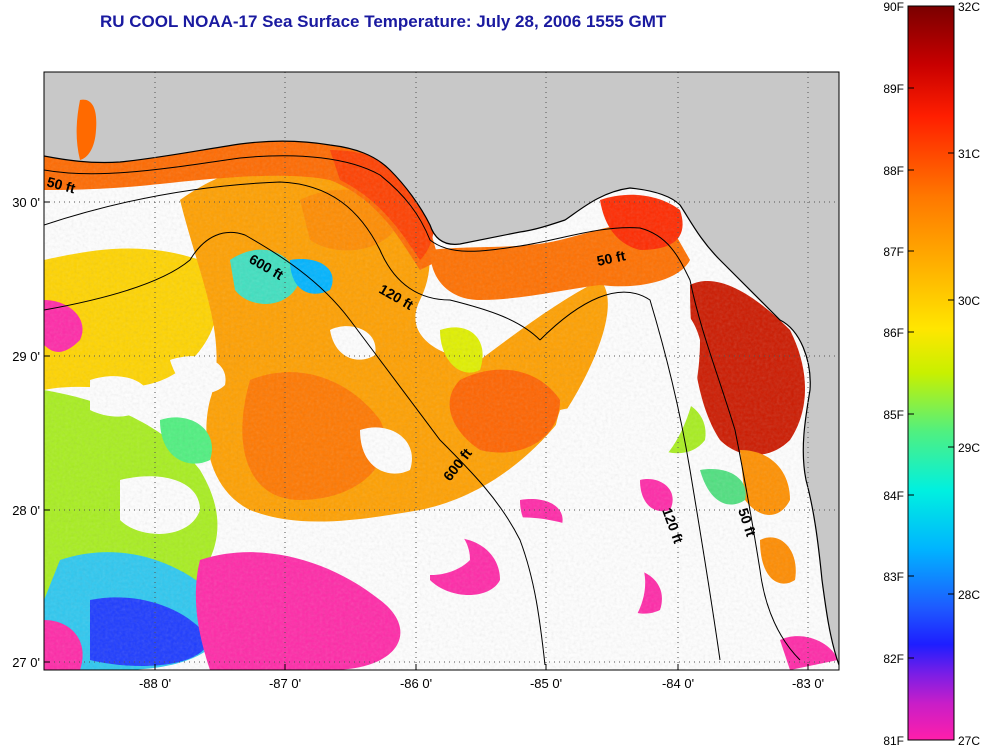 The width and height of the screenshot is (992, 754). I want to click on colorbar-c-label: 30C, so click(969, 301).